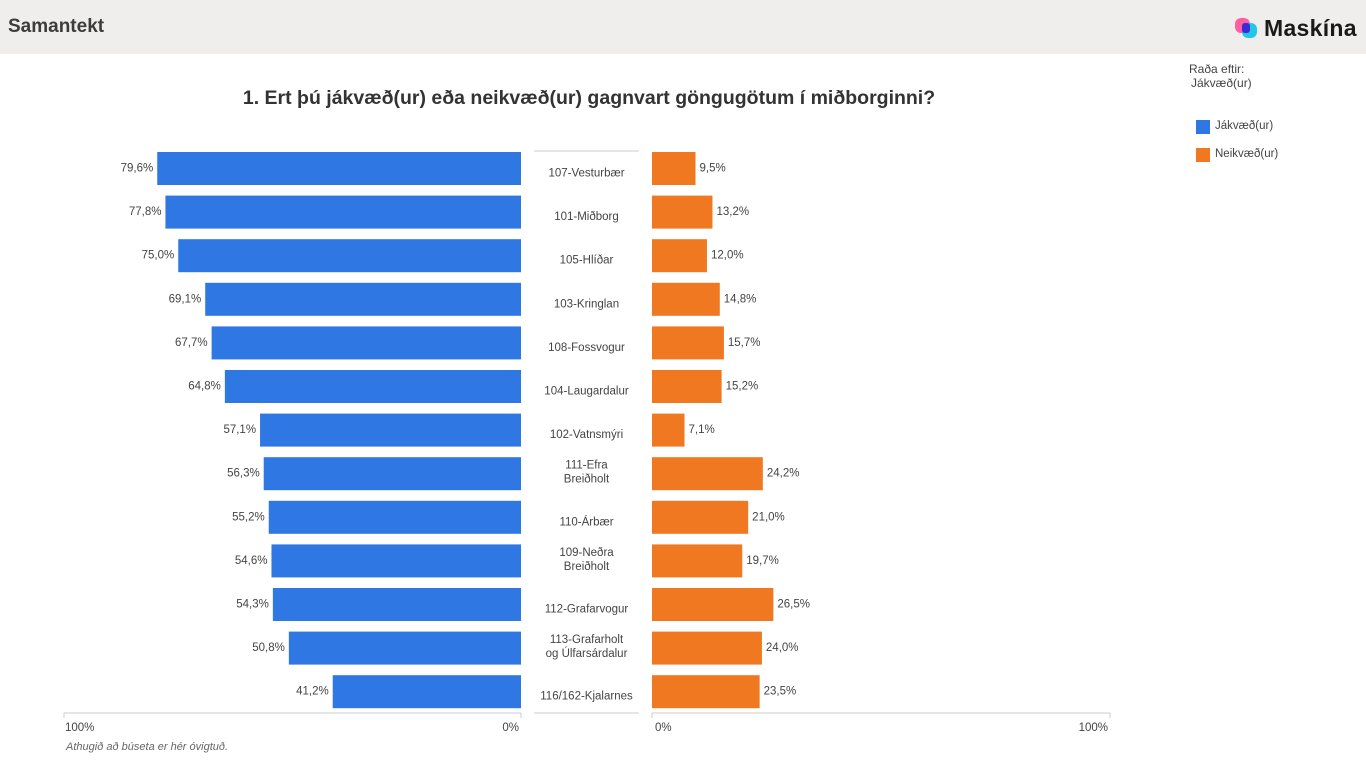  What do you see at coordinates (1221, 83) in the screenshot?
I see `sort-value: Jákvæð(ur)` at bounding box center [1221, 83].